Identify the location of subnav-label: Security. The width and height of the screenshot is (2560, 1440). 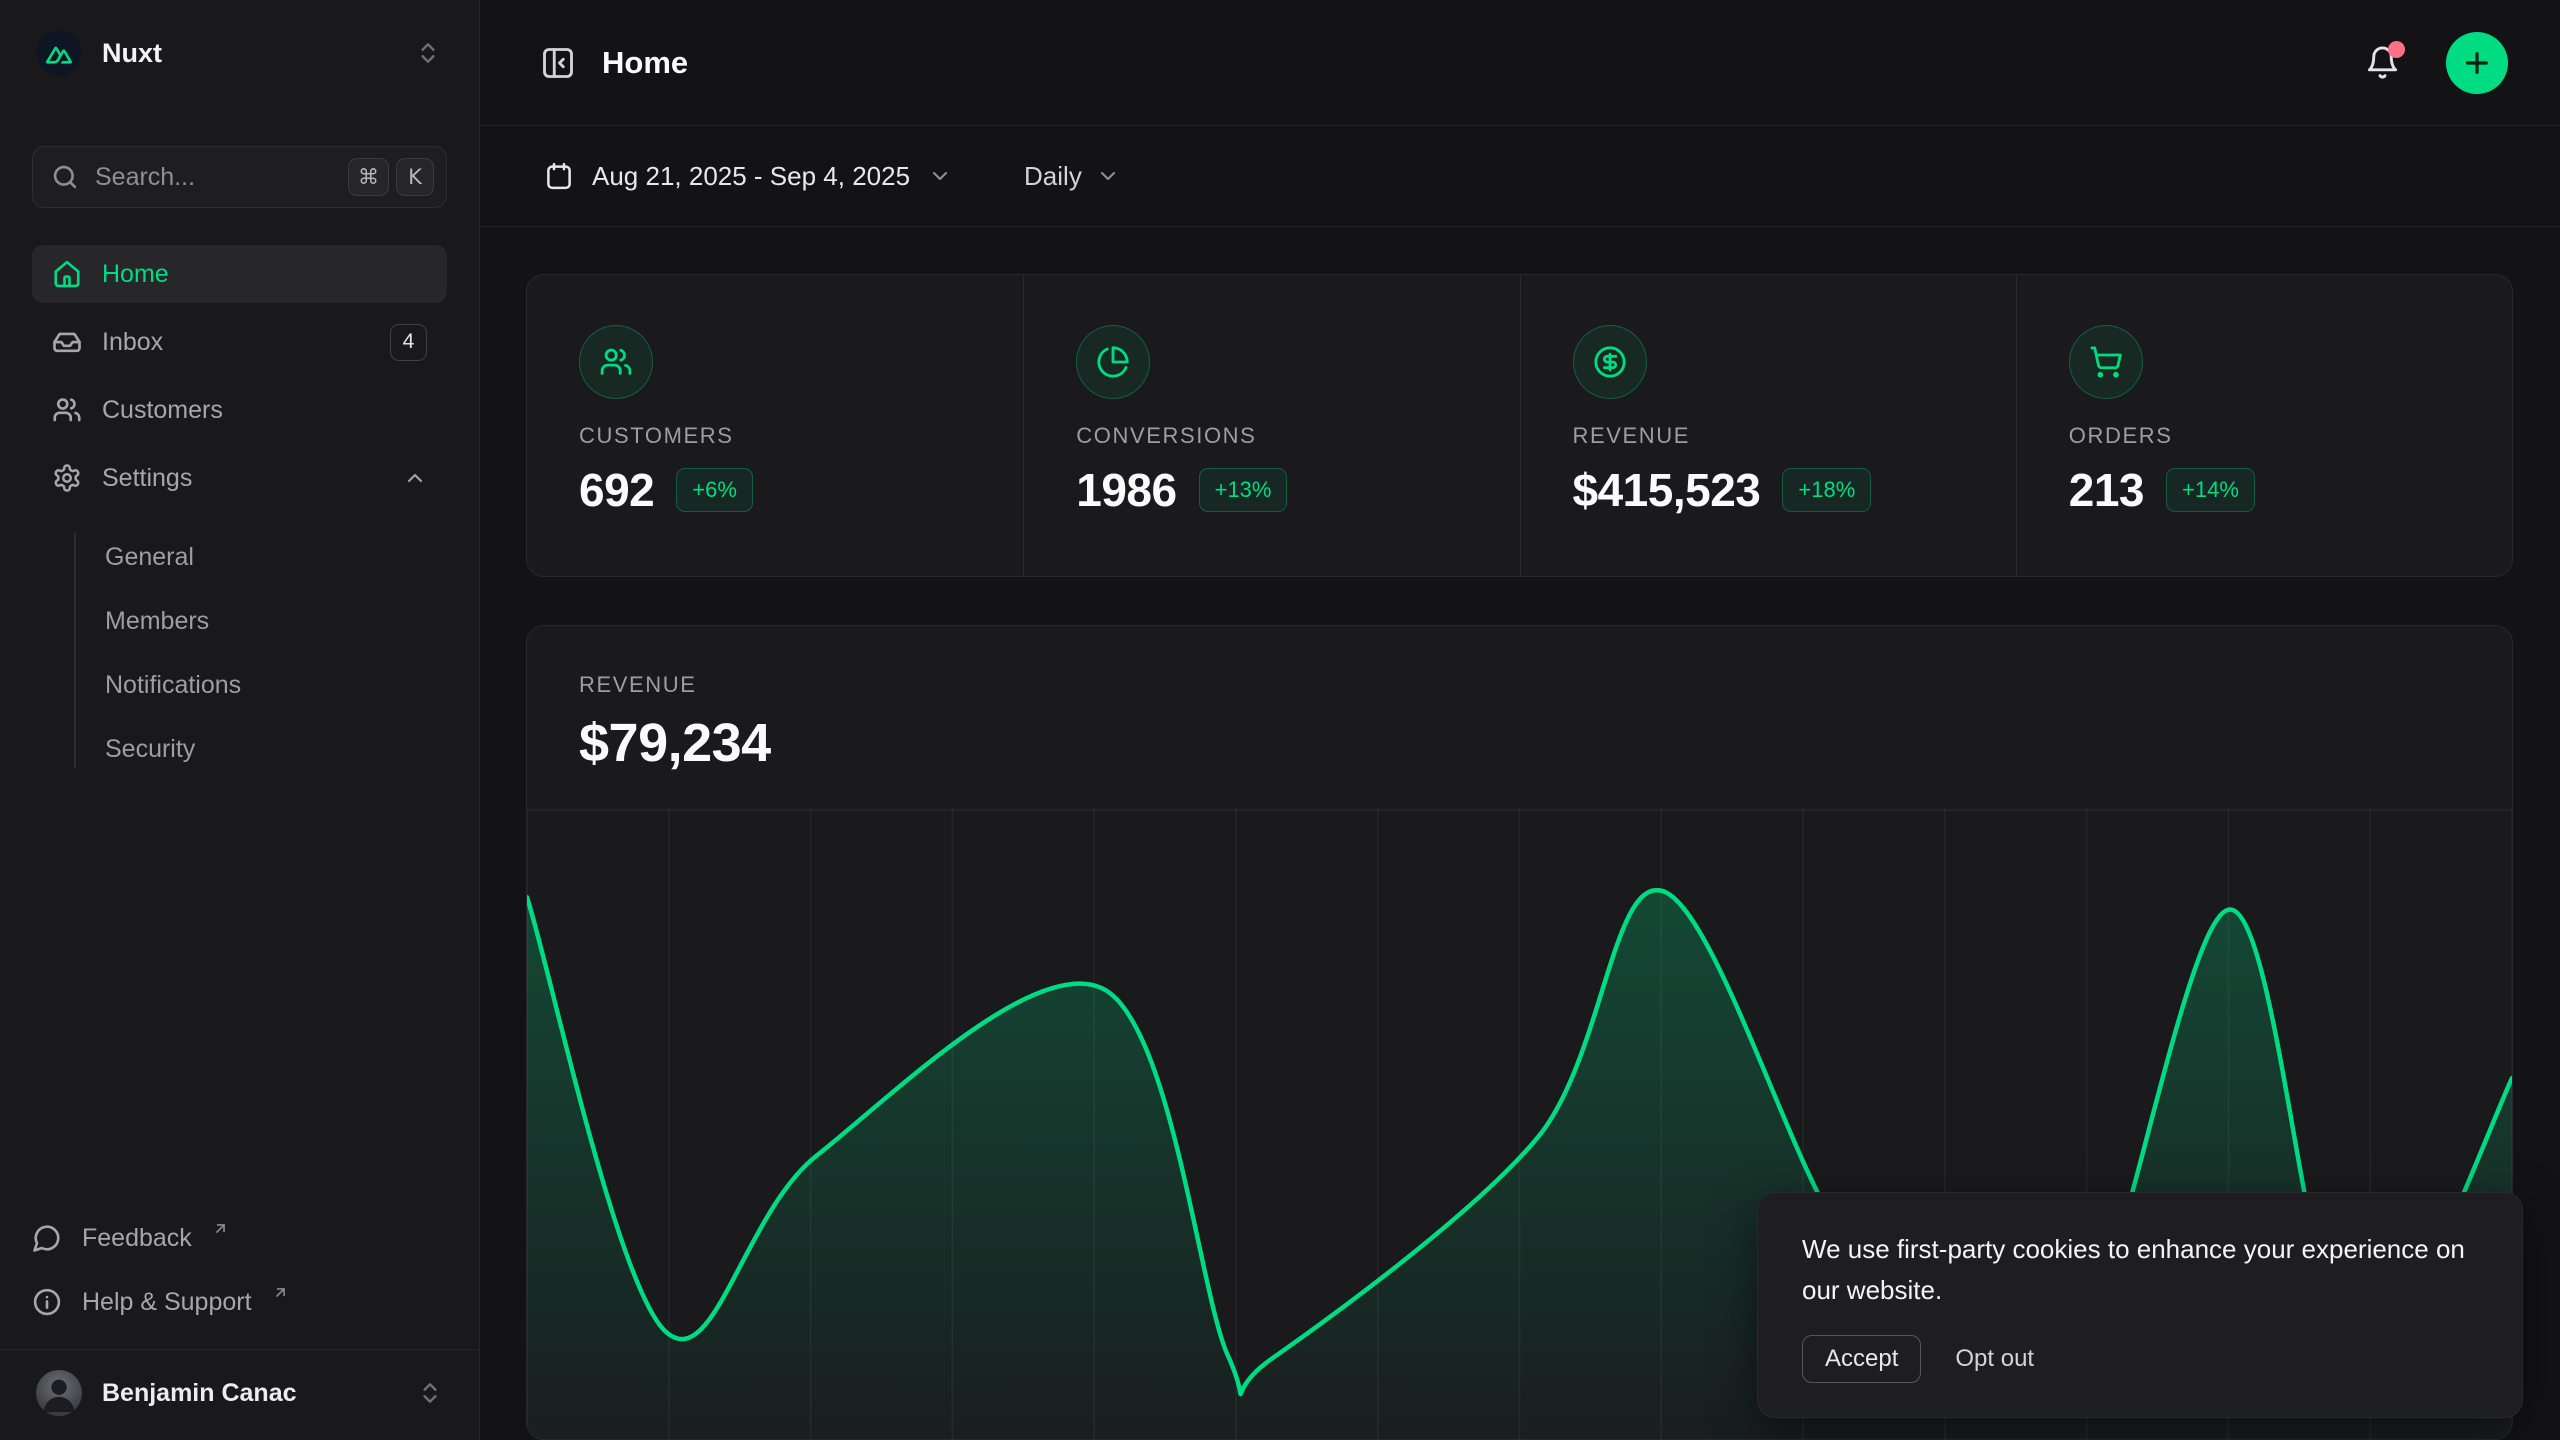
(150, 748).